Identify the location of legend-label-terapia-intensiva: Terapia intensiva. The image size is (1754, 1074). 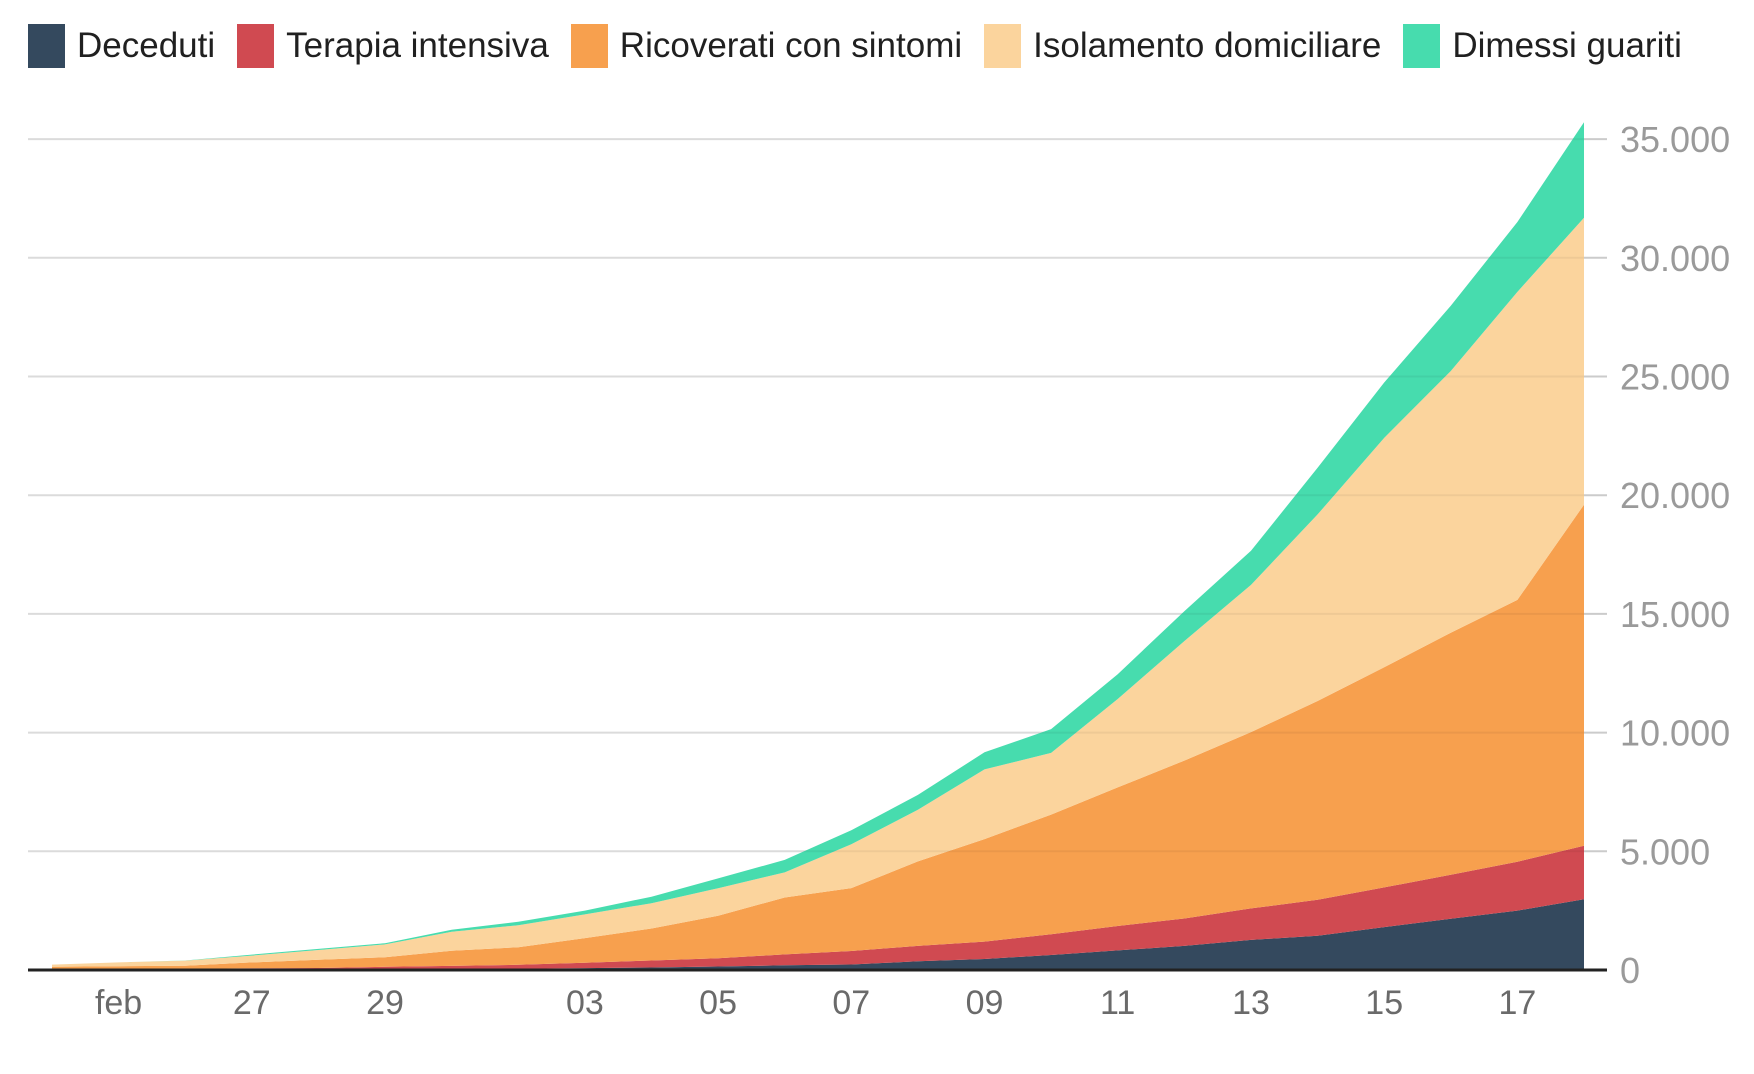
(417, 45).